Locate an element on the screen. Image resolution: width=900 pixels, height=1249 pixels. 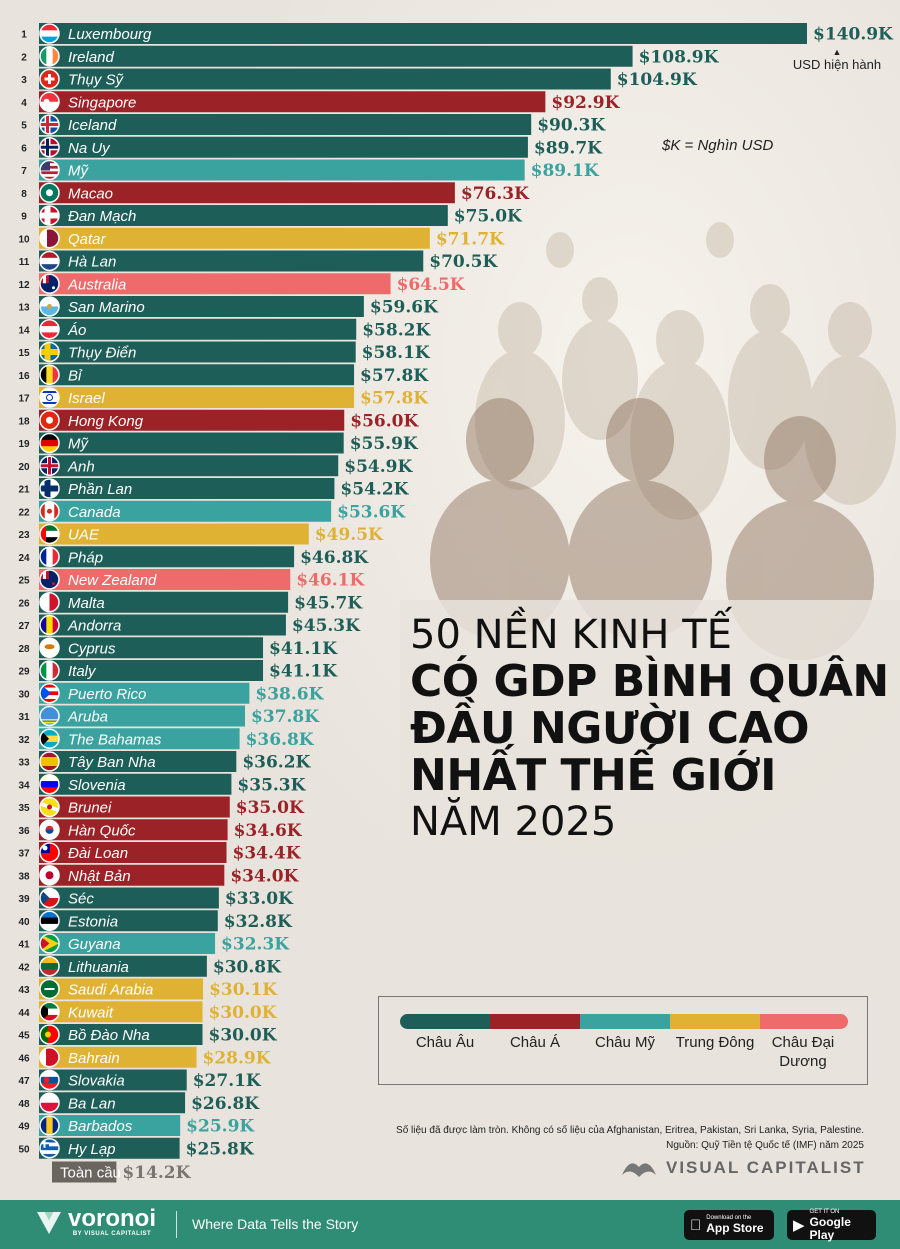
country-label: Bahrain is located at coordinates (94, 1058).